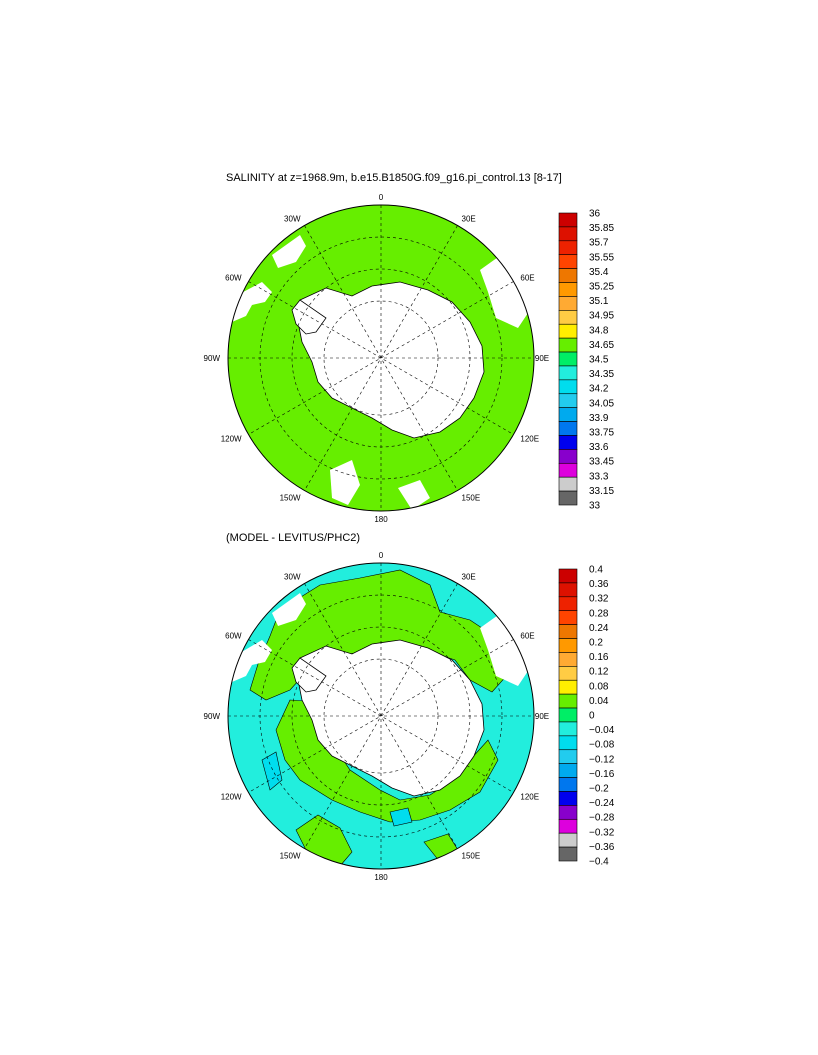 The width and height of the screenshot is (818, 1055). I want to click on colorbar-tick-label: 35.4, so click(599, 272).